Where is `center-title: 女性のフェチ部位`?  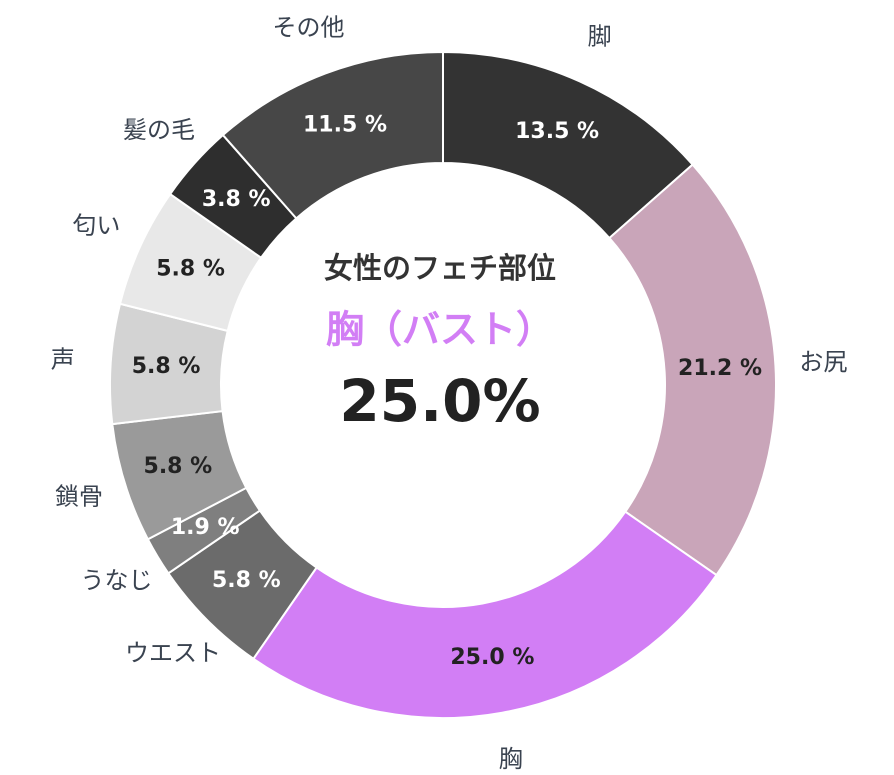
center-title: 女性のフェチ部位 is located at coordinates (440, 268).